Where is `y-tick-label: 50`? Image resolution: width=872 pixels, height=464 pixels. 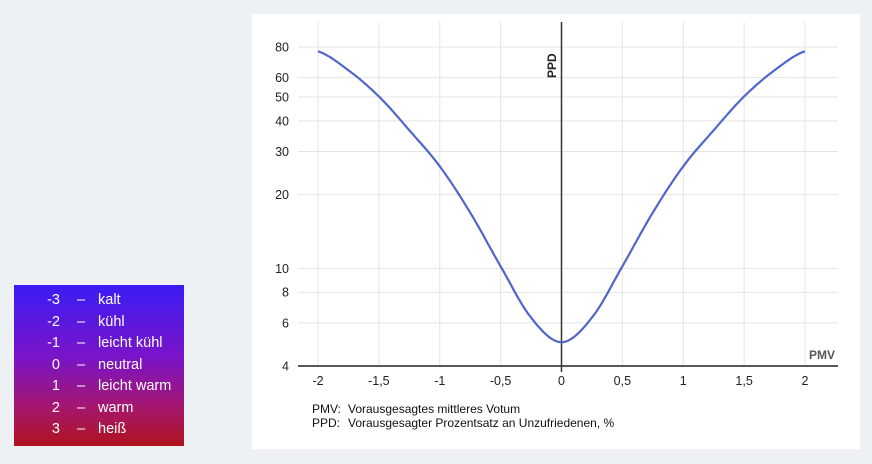 y-tick-label: 50 is located at coordinates (282, 98).